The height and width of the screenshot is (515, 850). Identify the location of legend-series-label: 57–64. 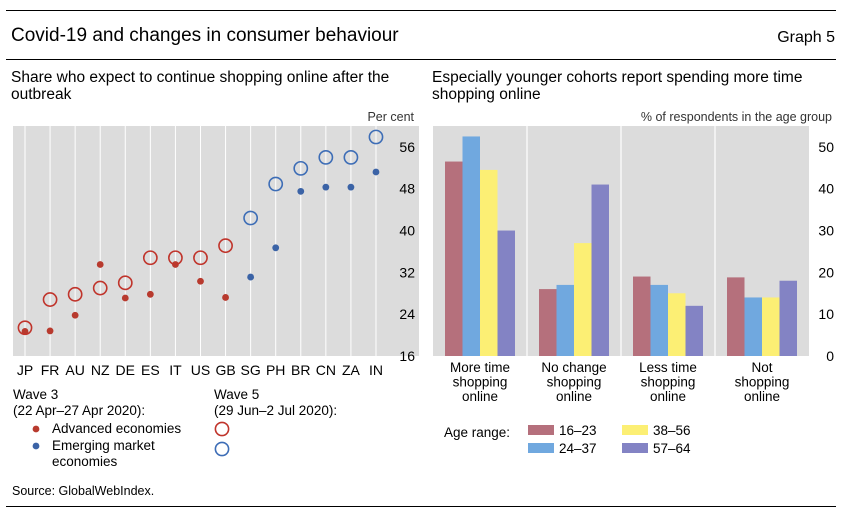
(672, 448).